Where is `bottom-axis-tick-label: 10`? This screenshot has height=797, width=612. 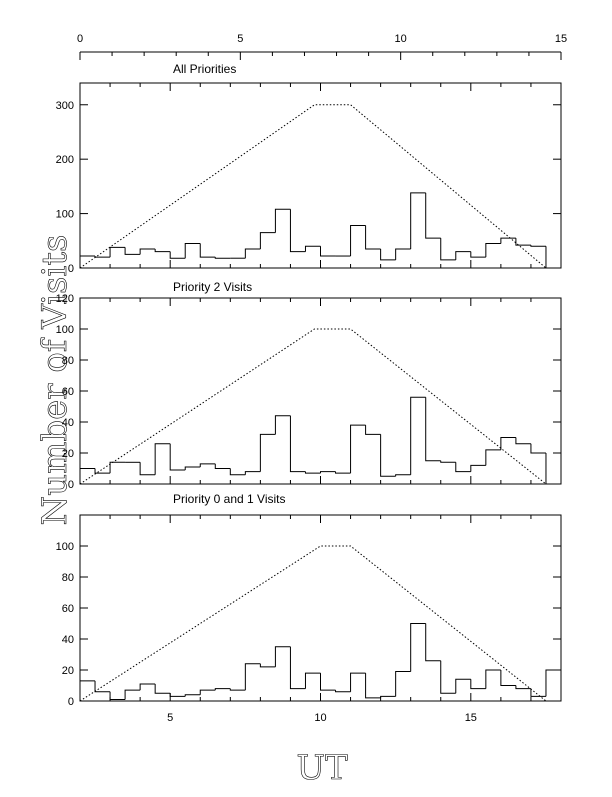
bottom-axis-tick-label: 10 is located at coordinates (320, 718).